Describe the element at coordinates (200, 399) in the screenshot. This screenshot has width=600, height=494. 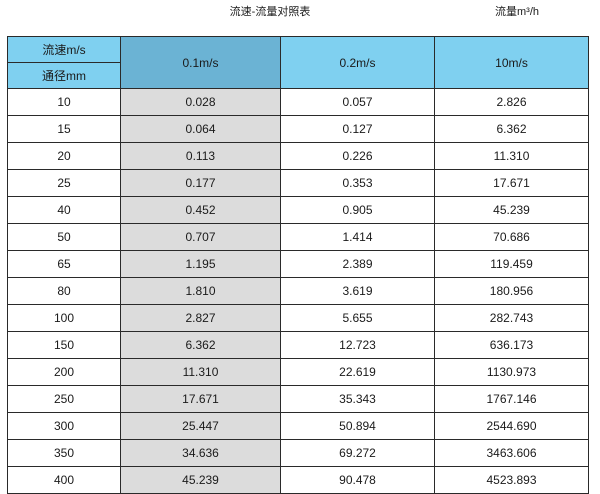
I see `cell-flow-0-1ms: 17.671` at that location.